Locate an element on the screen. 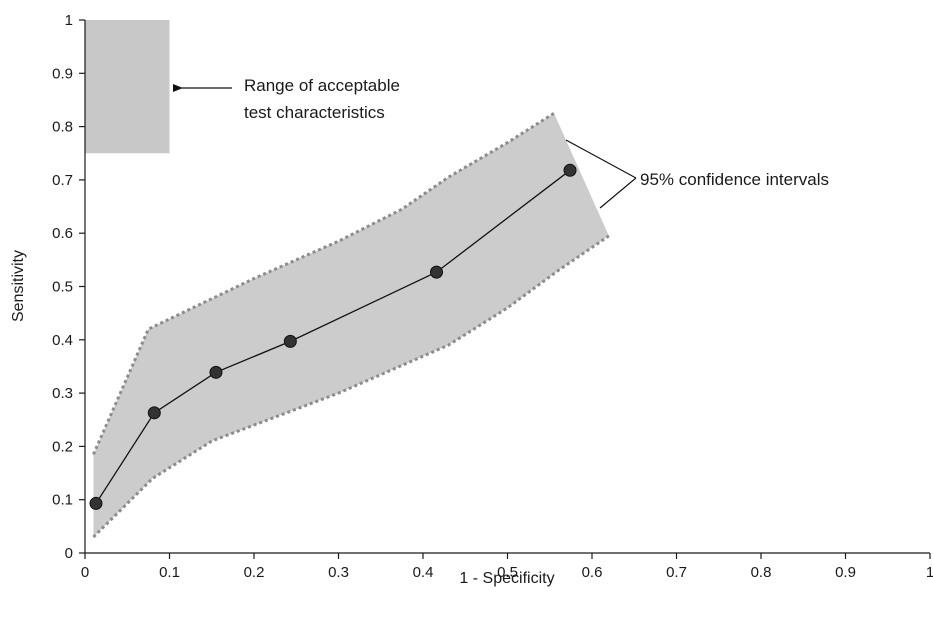 The height and width of the screenshot is (617, 933). x-tick-label: 0.5 is located at coordinates (507, 572).